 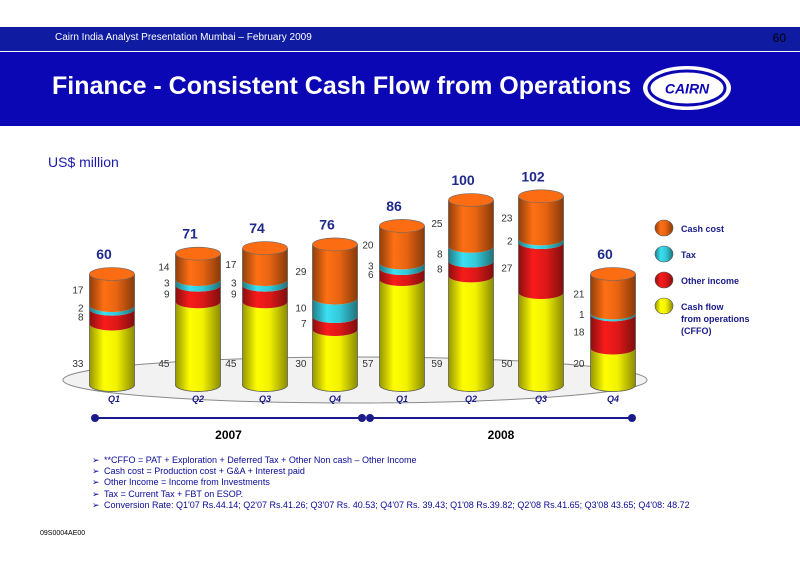 I want to click on segment-label: 7, so click(x=304, y=324).